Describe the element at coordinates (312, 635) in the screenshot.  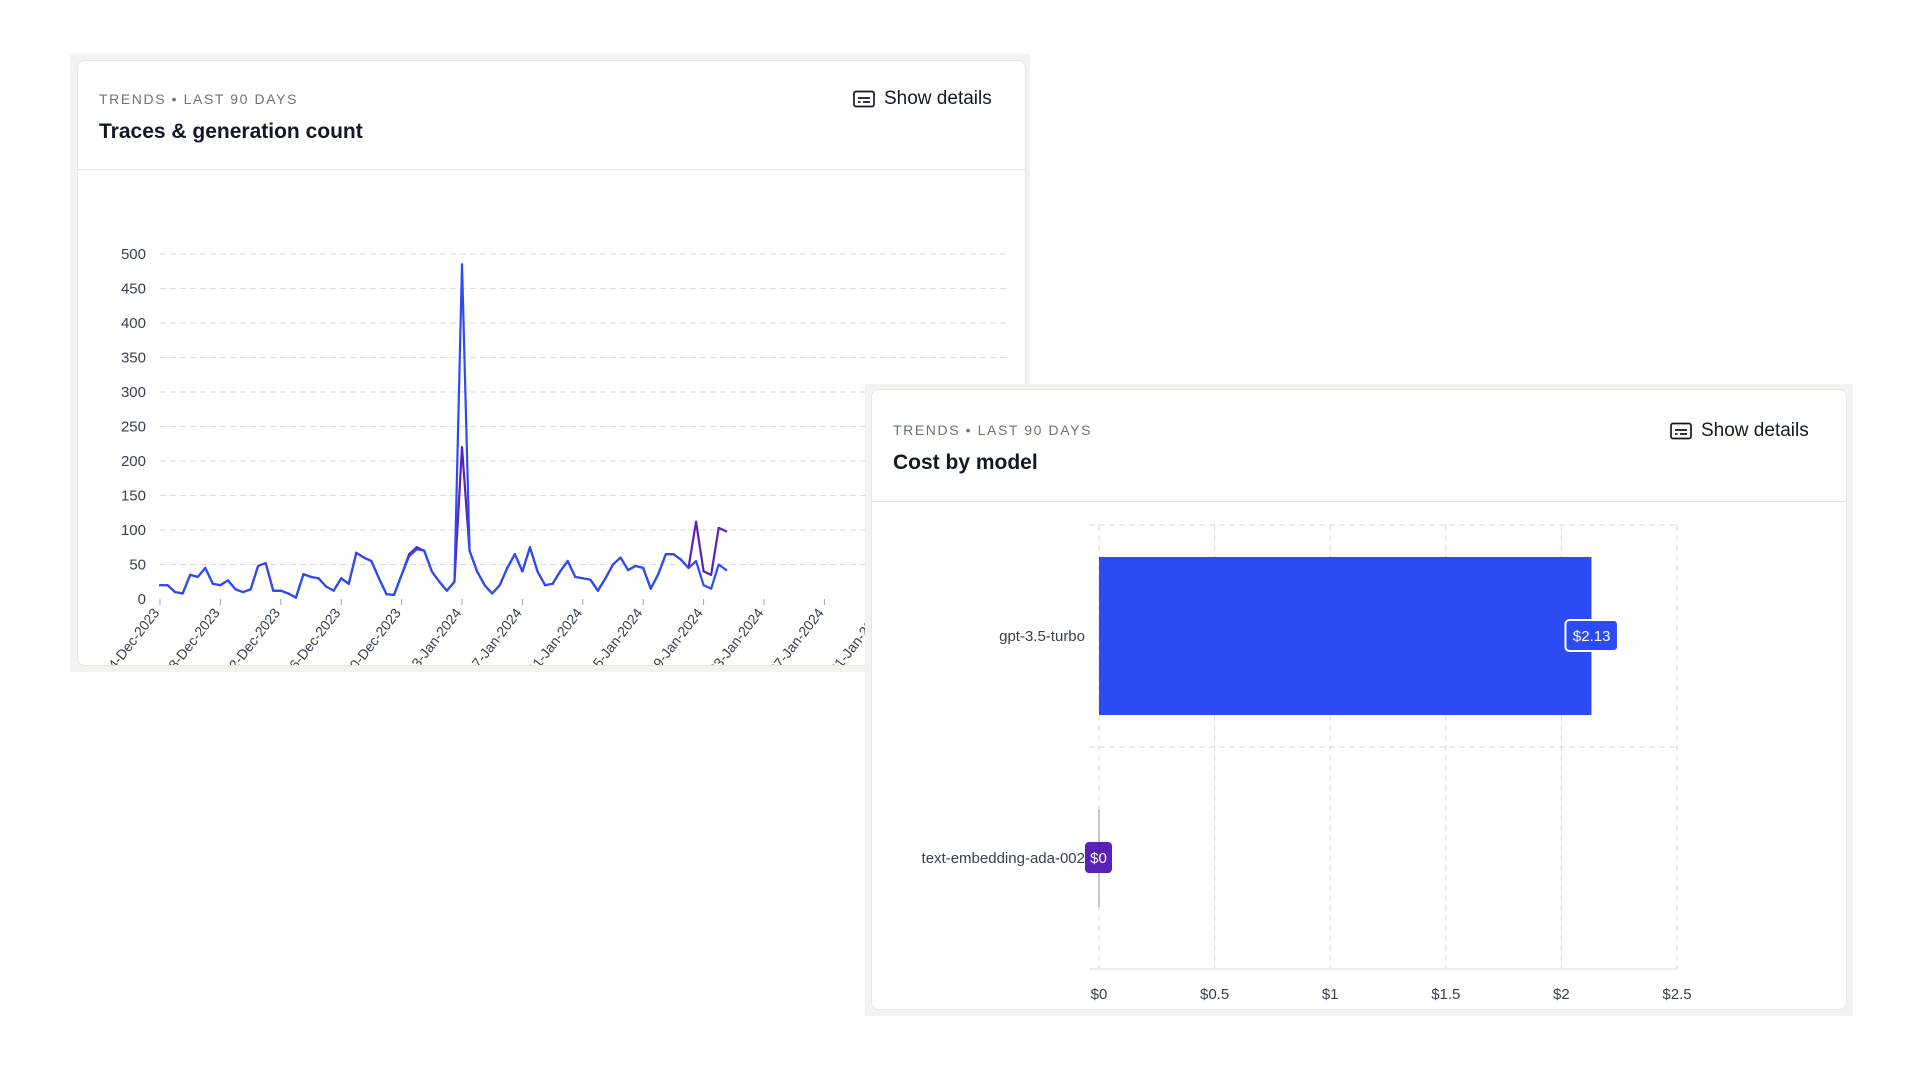
I see `x-tick-label: 26-Dec-2023` at that location.